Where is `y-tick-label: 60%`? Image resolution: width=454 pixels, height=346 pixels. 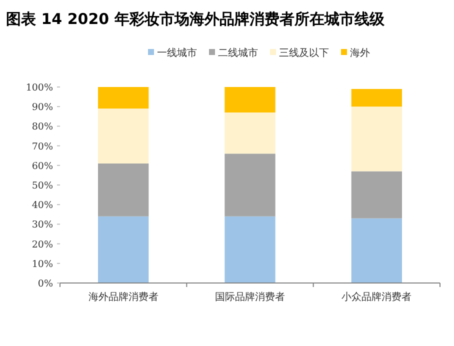 y-tick-label: 60% is located at coordinates (42, 166).